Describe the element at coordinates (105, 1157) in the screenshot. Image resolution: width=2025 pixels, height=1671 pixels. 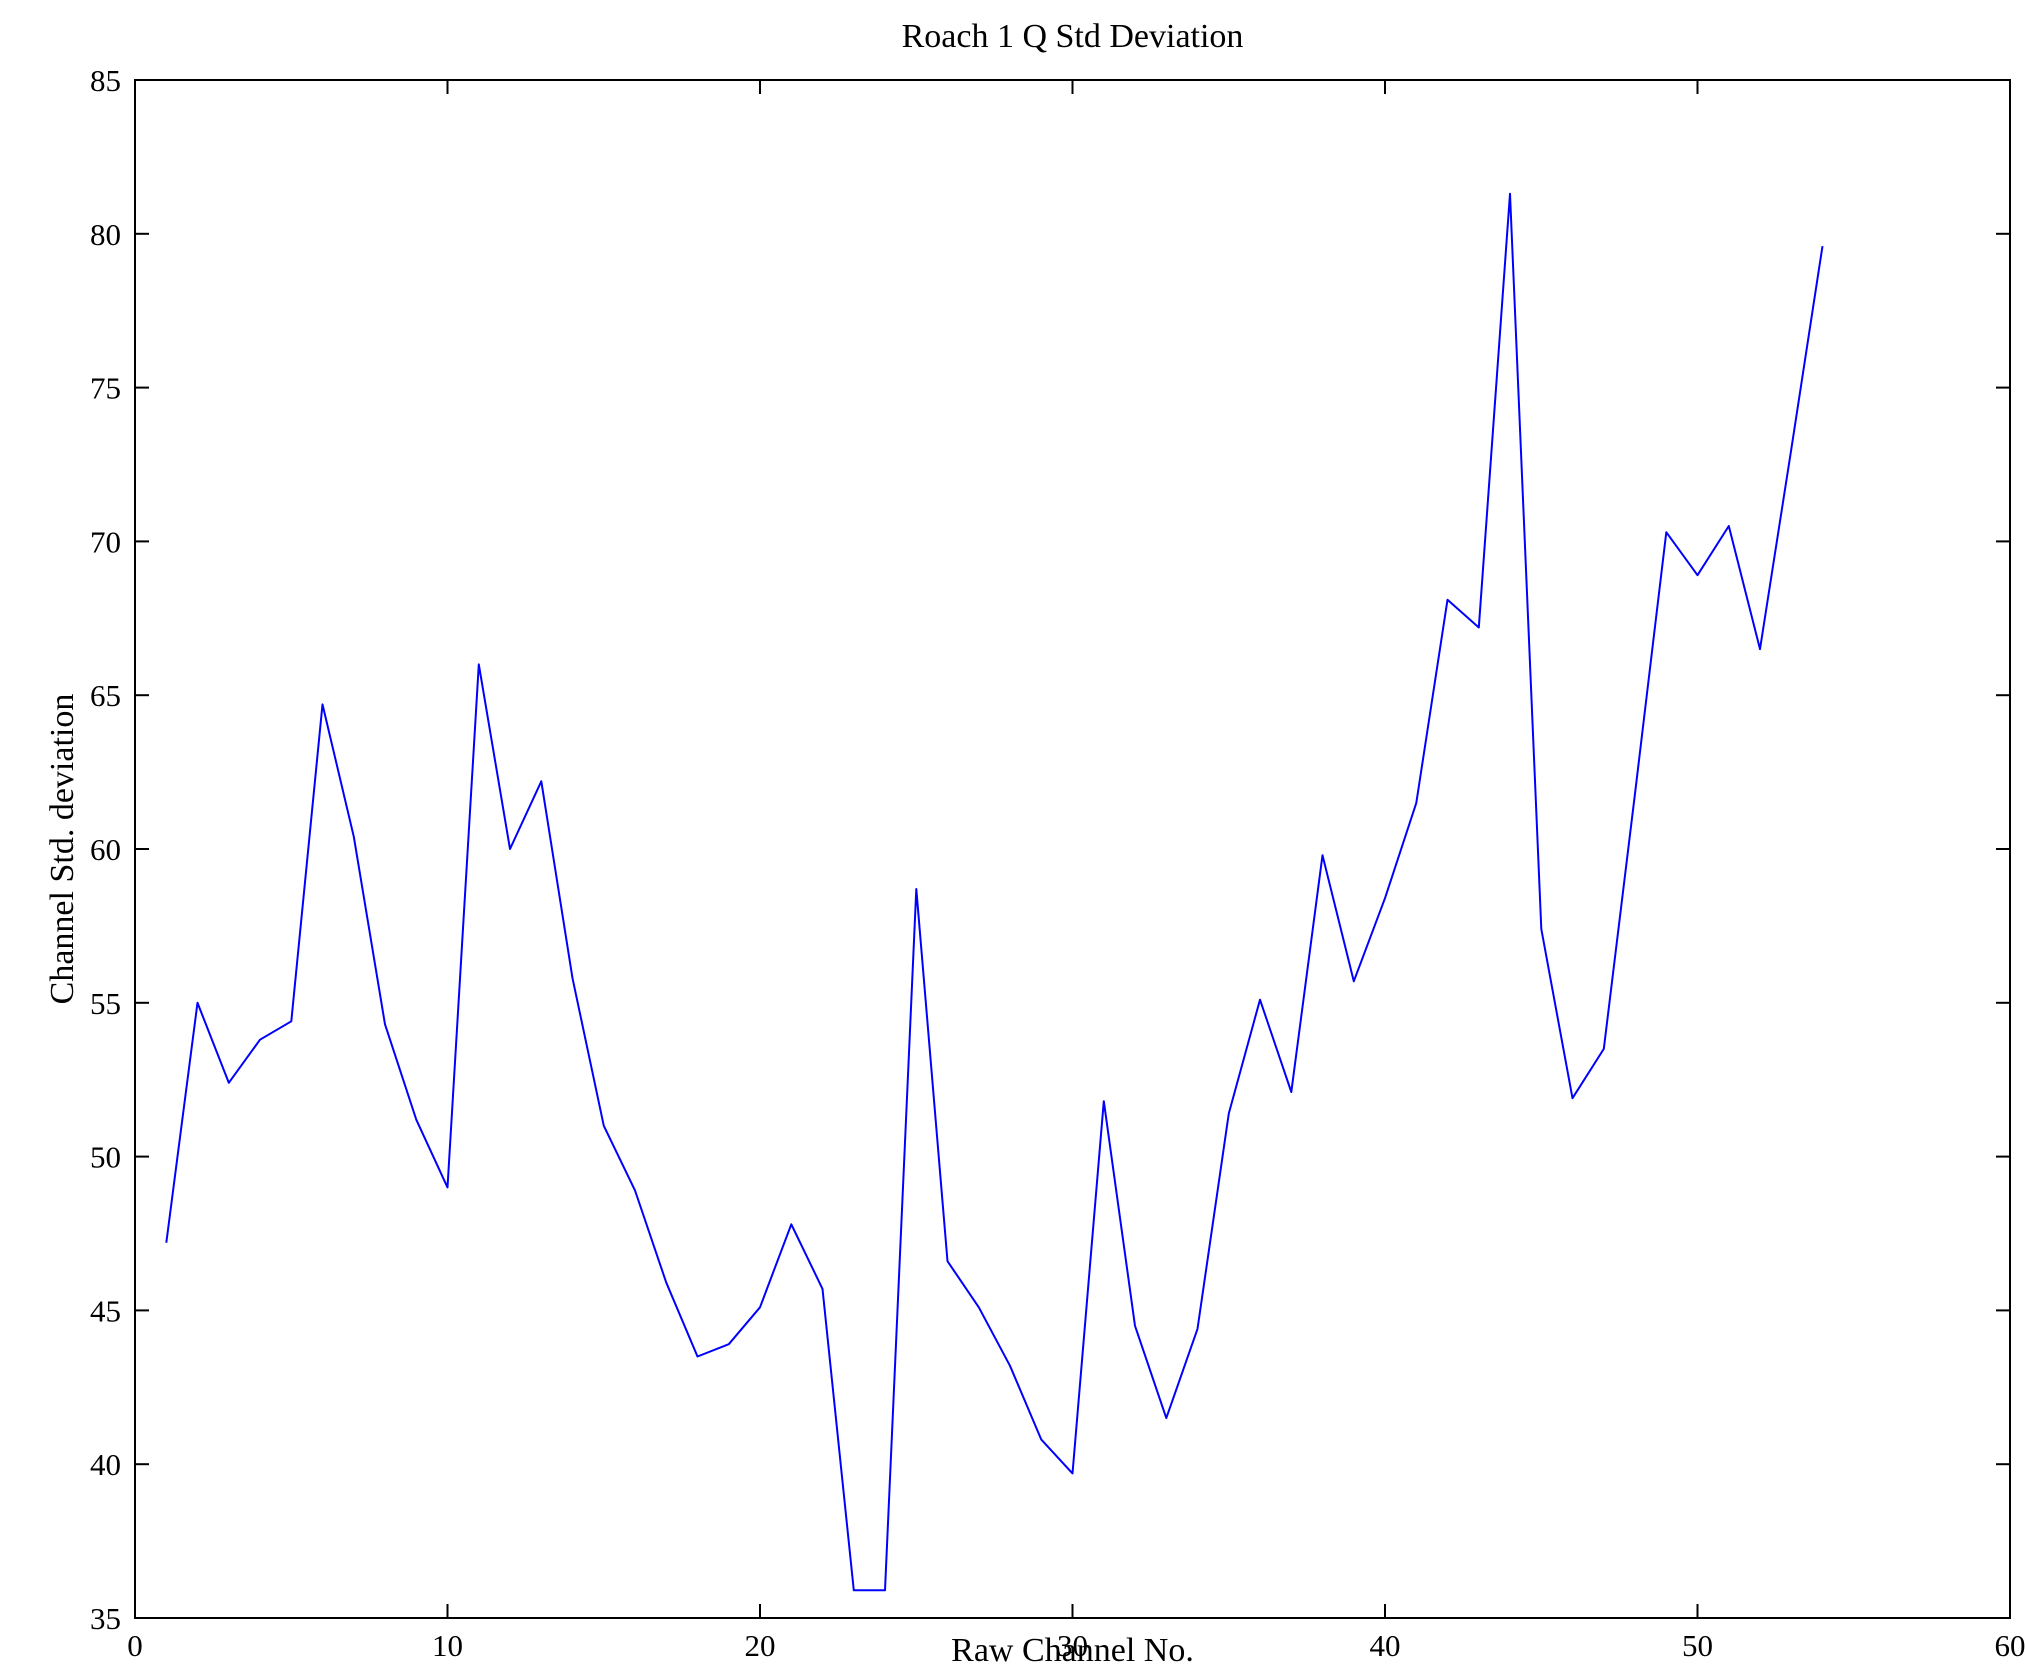
I see `y-tick-label: 50` at that location.